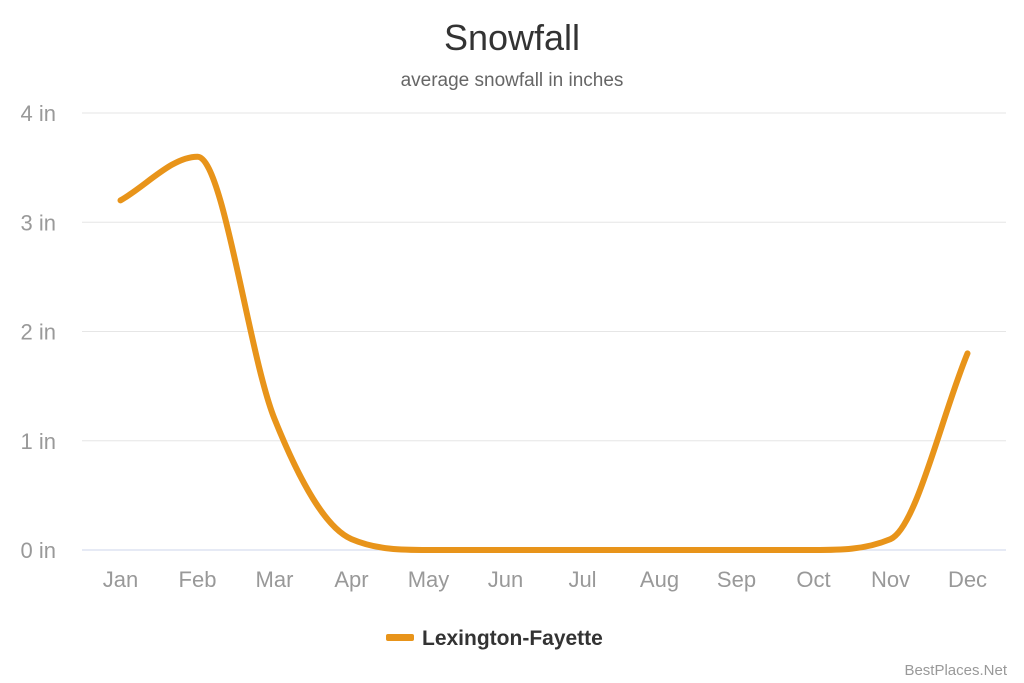 The width and height of the screenshot is (1024, 683). Describe the element at coordinates (512, 80) in the screenshot. I see `chart-subtitle: average snowfall in inches` at that location.